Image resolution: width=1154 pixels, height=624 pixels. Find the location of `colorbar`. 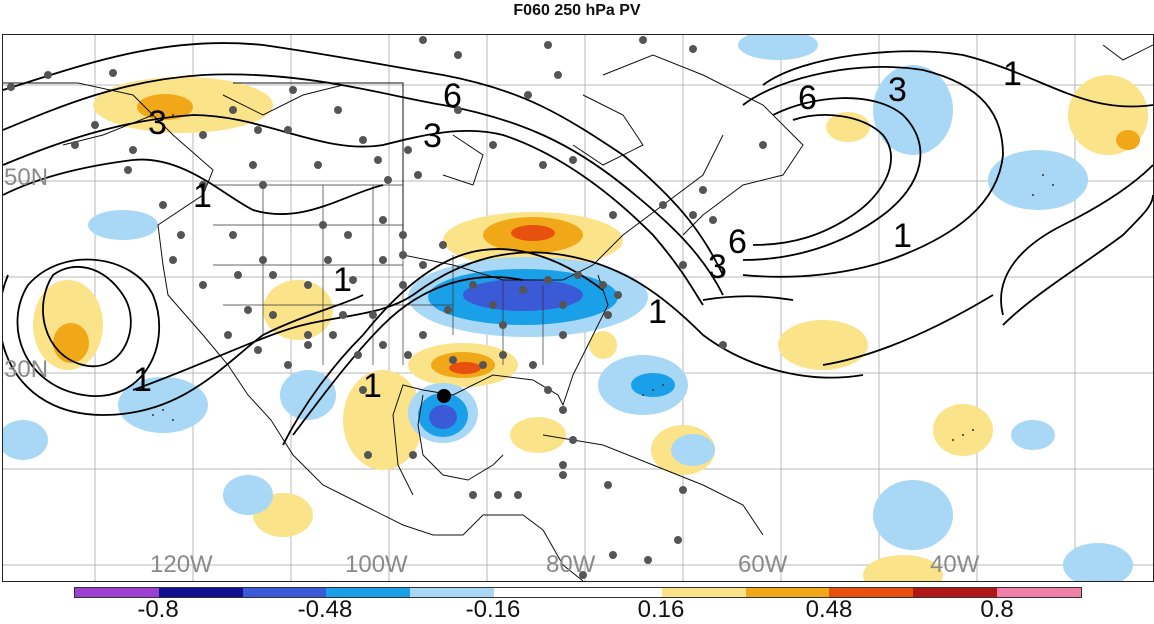

colorbar is located at coordinates (578, 592).